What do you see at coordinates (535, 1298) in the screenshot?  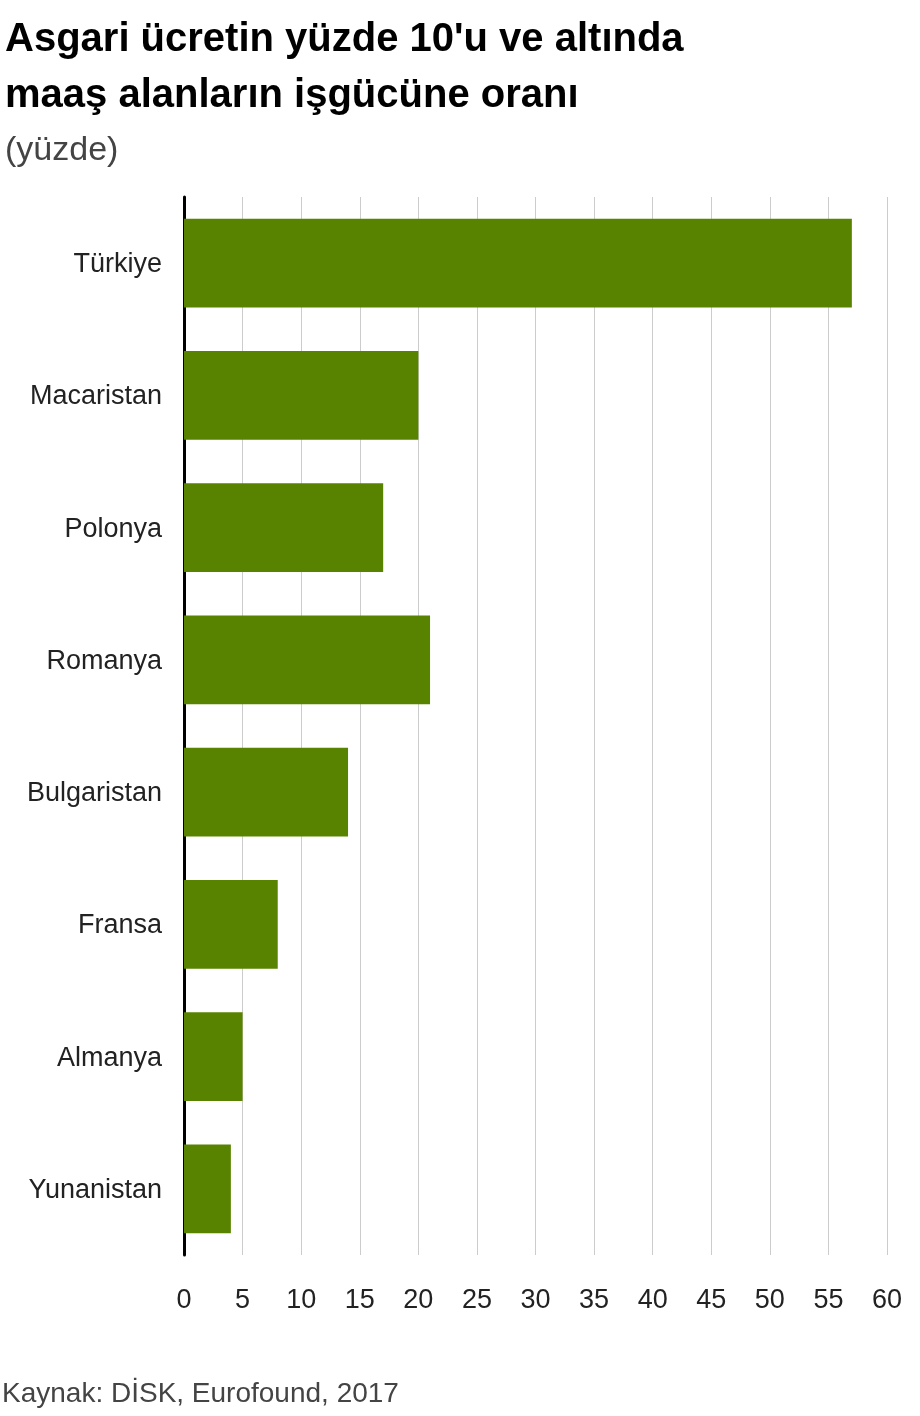 I see `x-tick-label: 30` at bounding box center [535, 1298].